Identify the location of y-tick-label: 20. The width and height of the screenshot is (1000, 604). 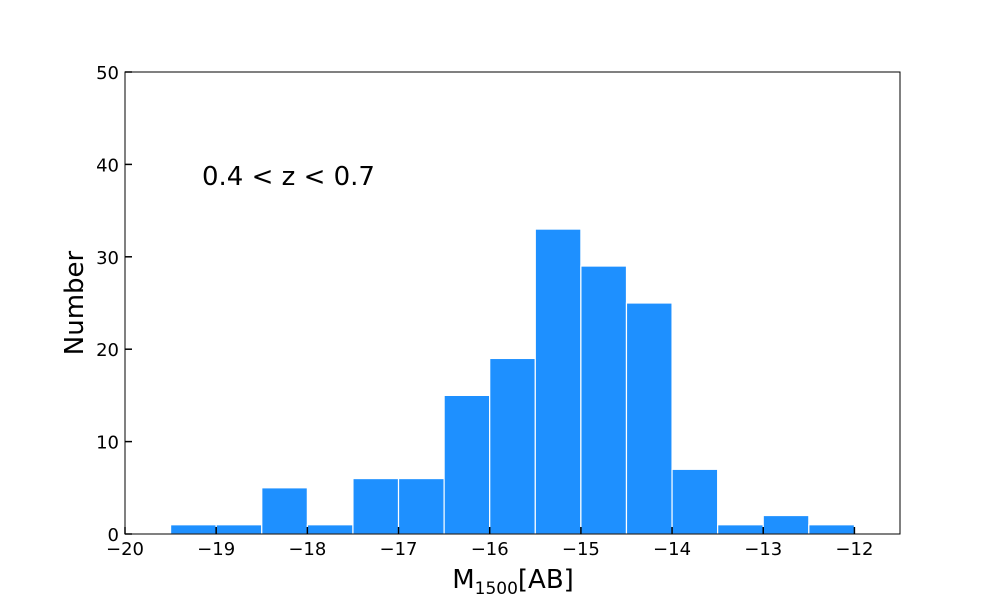
(107, 350).